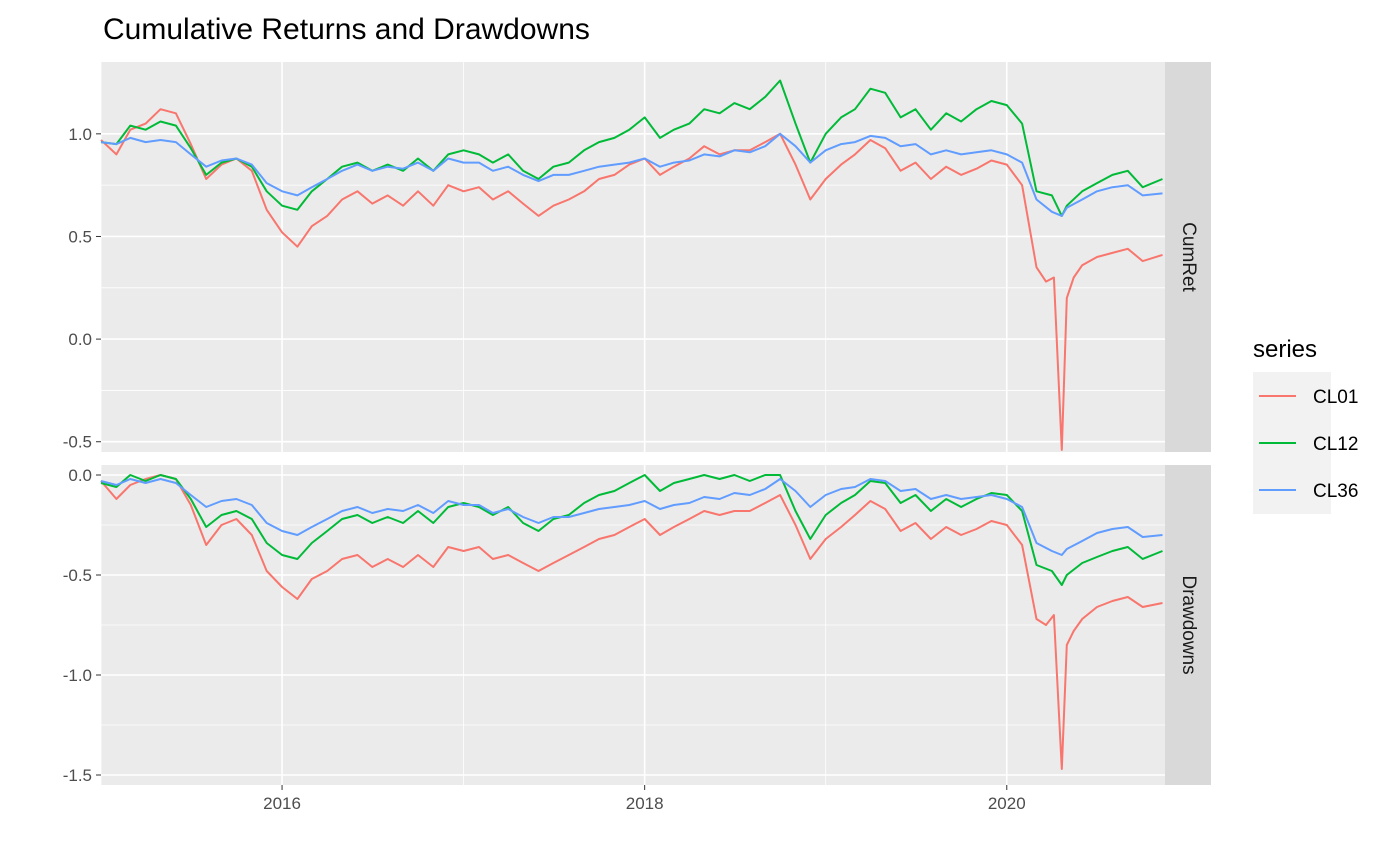 This screenshot has width=1400, height=866. I want to click on x-axis: 2016 2018 2020, so click(644, 799).